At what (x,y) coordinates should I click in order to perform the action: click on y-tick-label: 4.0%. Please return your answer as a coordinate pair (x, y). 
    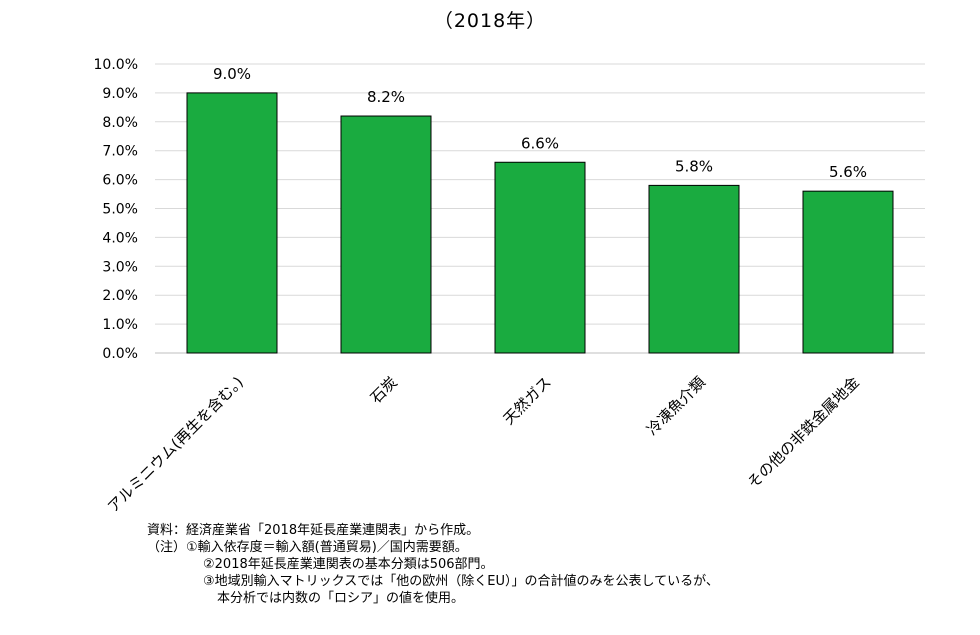
    Looking at the image, I should click on (120, 238).